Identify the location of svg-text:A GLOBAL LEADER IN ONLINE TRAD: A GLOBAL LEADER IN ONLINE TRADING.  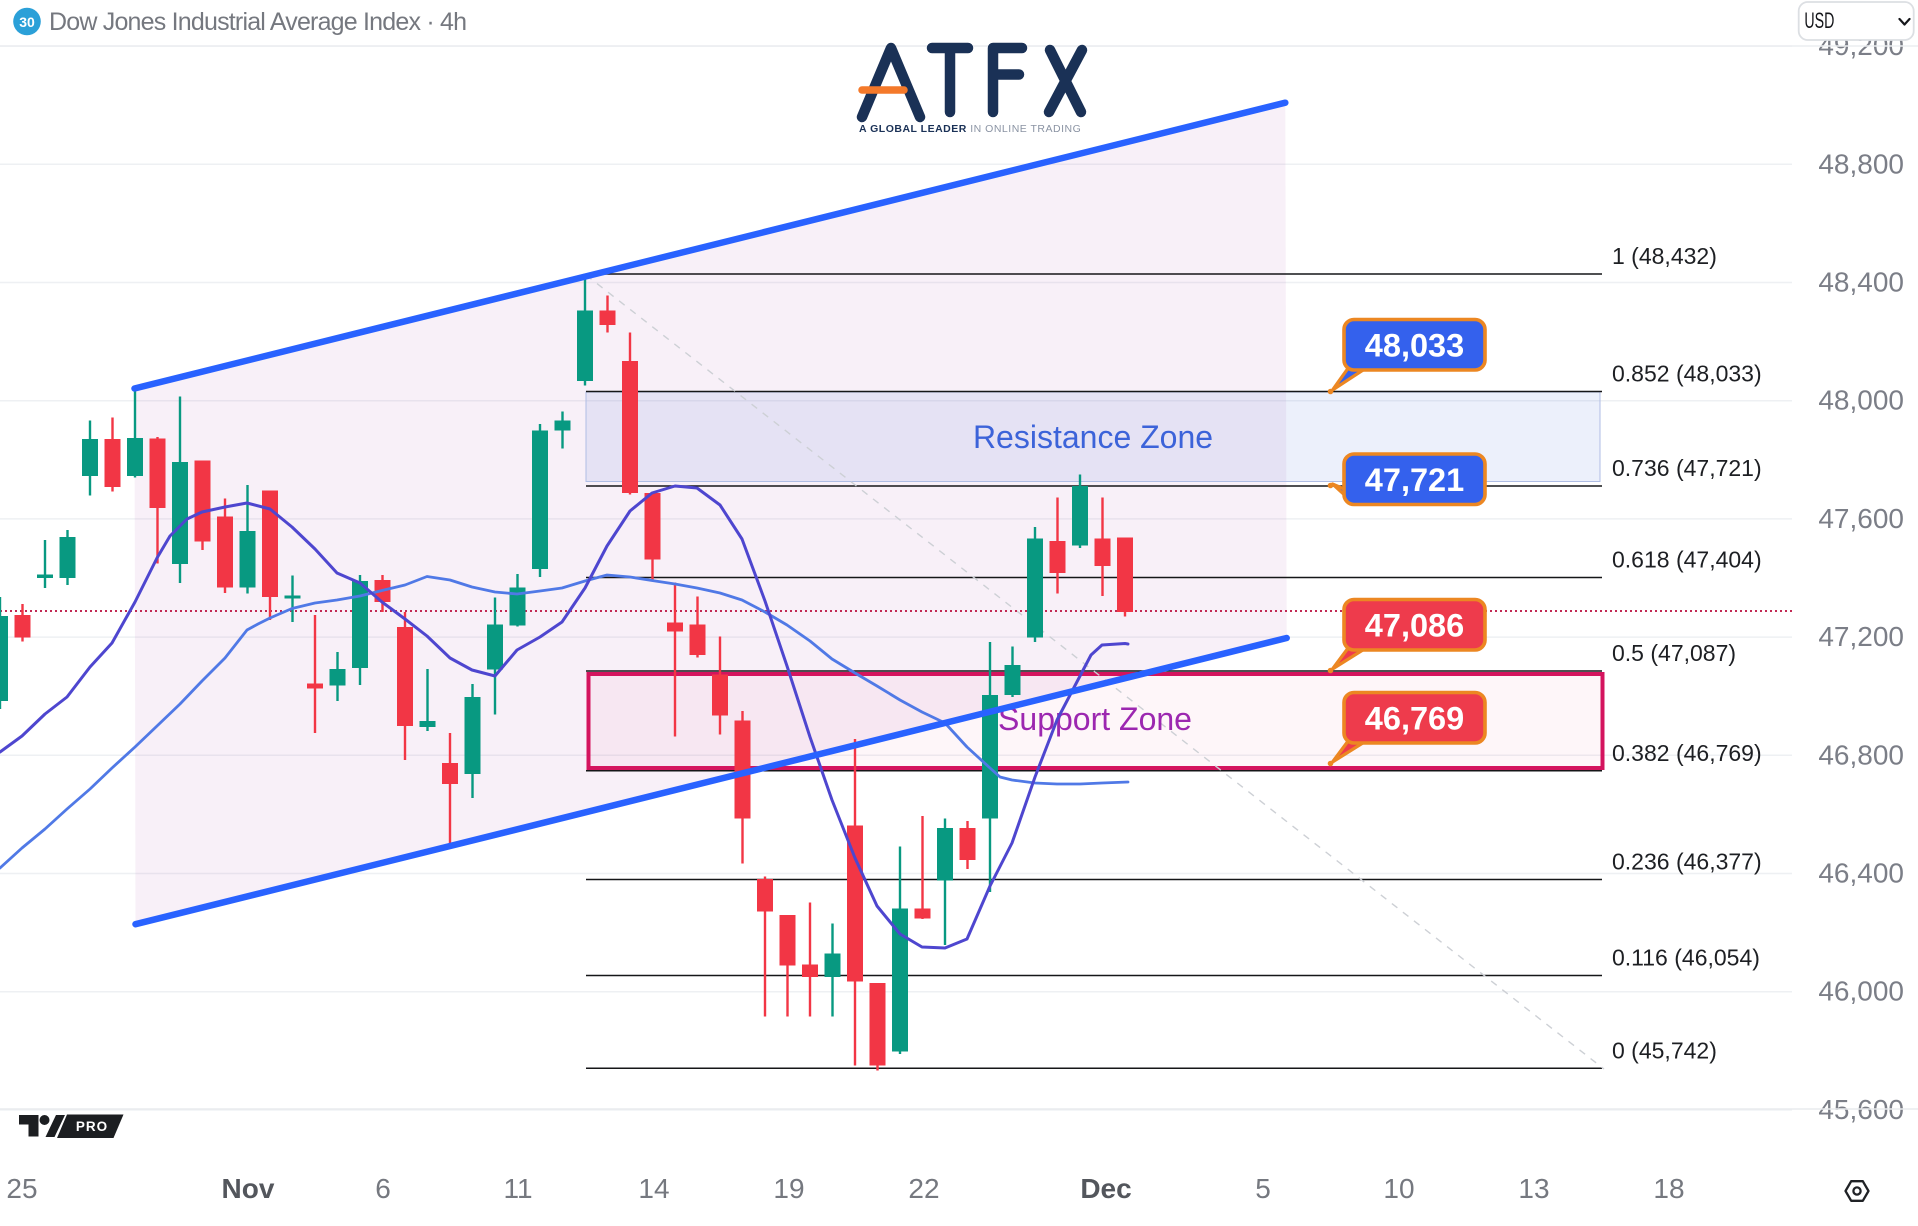
(970, 129).